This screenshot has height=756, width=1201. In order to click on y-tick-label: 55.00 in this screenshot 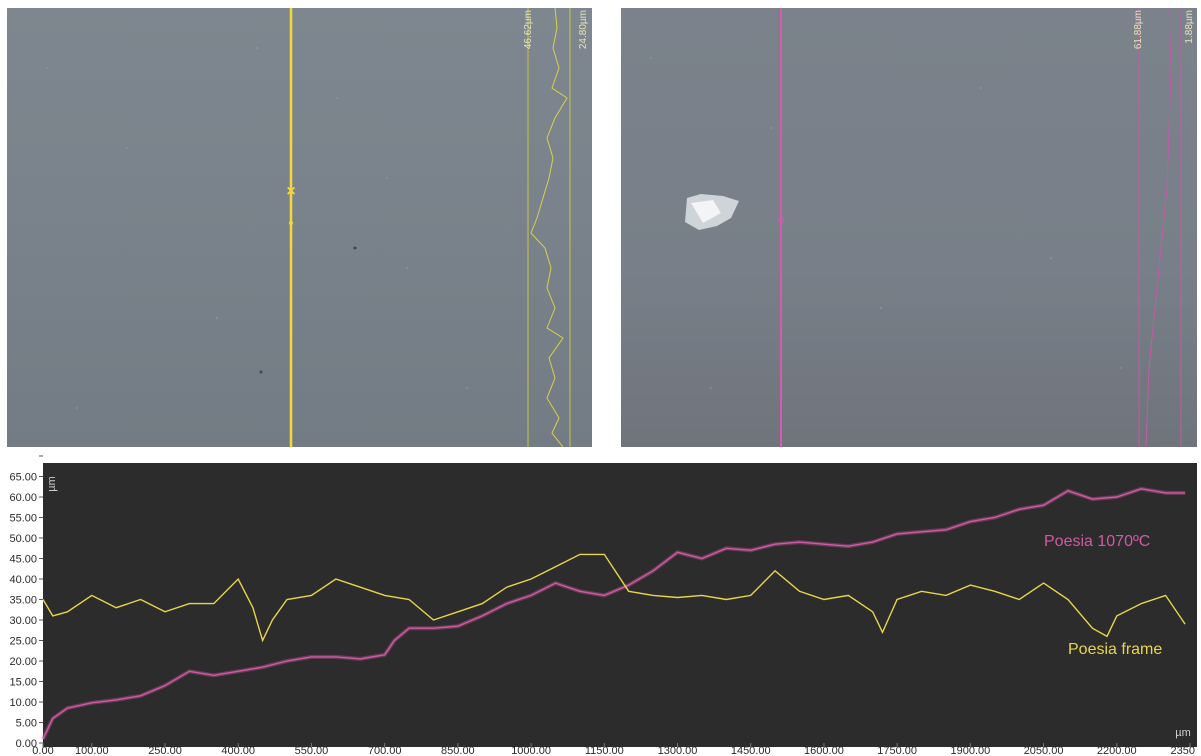, I will do `click(23, 519)`.